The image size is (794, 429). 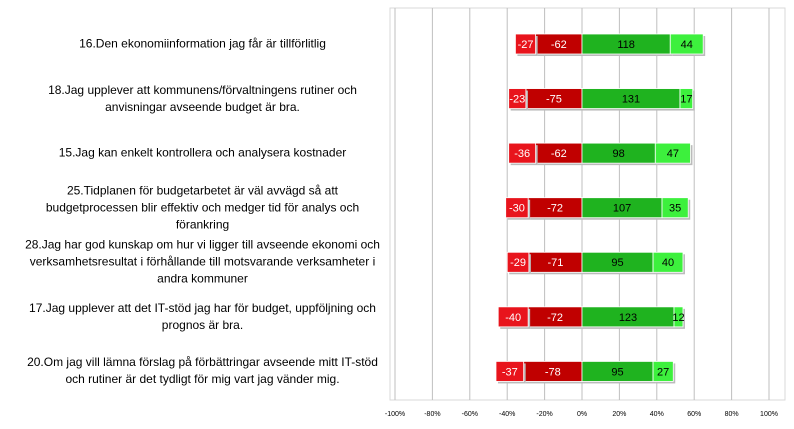 I want to click on x-tick-label: 40%, so click(x=657, y=414).